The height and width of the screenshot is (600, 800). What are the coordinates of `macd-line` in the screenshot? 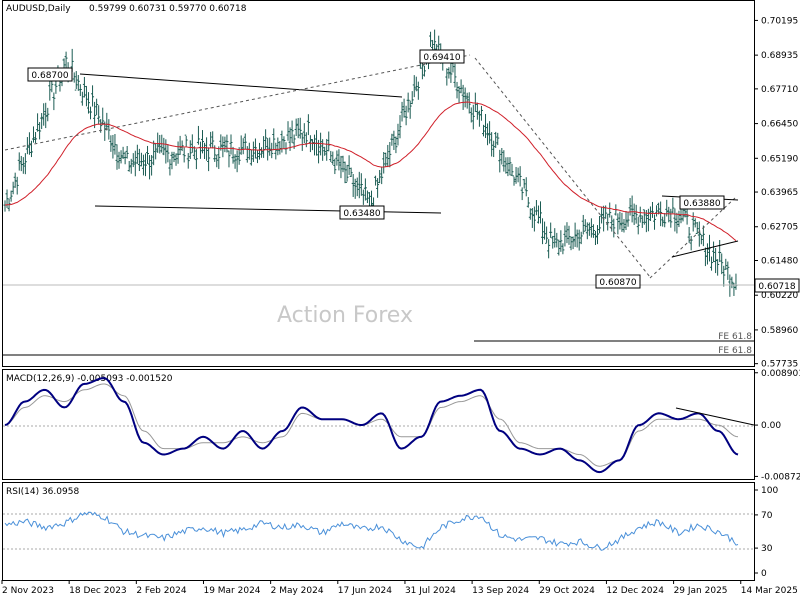 It's located at (371, 425).